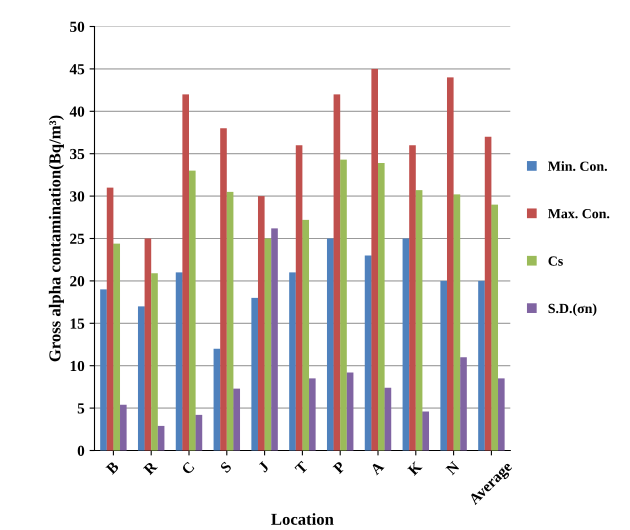  I want to click on x-tick-label: K, so click(415, 468).